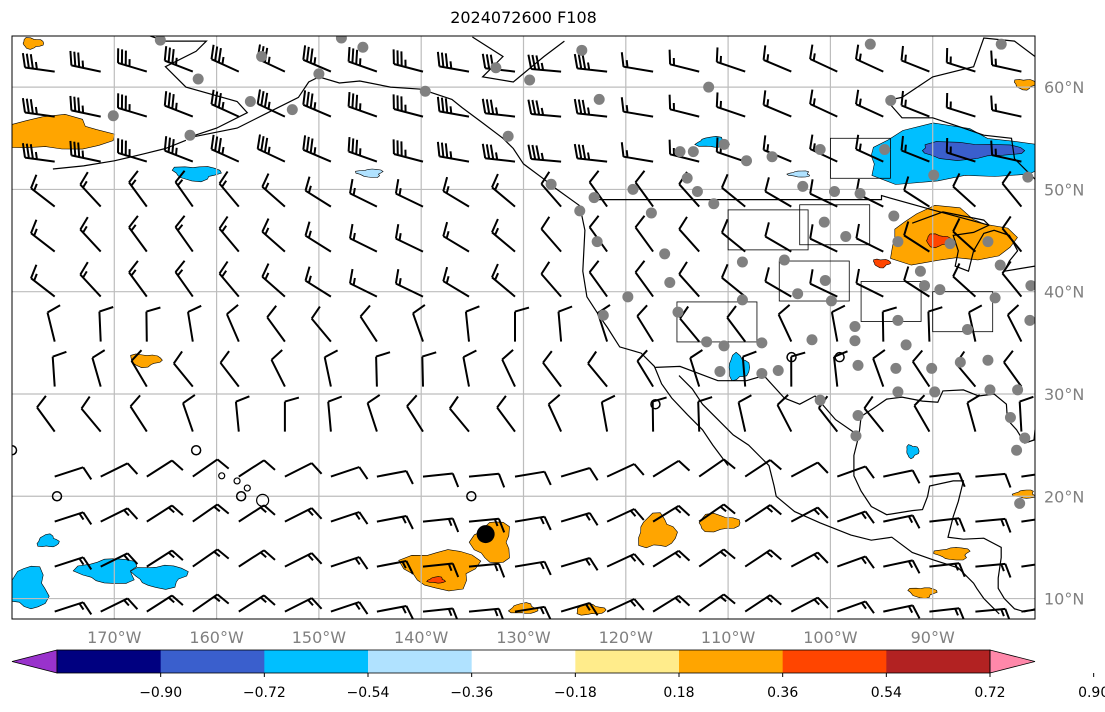  I want to click on coastline, so click(757, 401).